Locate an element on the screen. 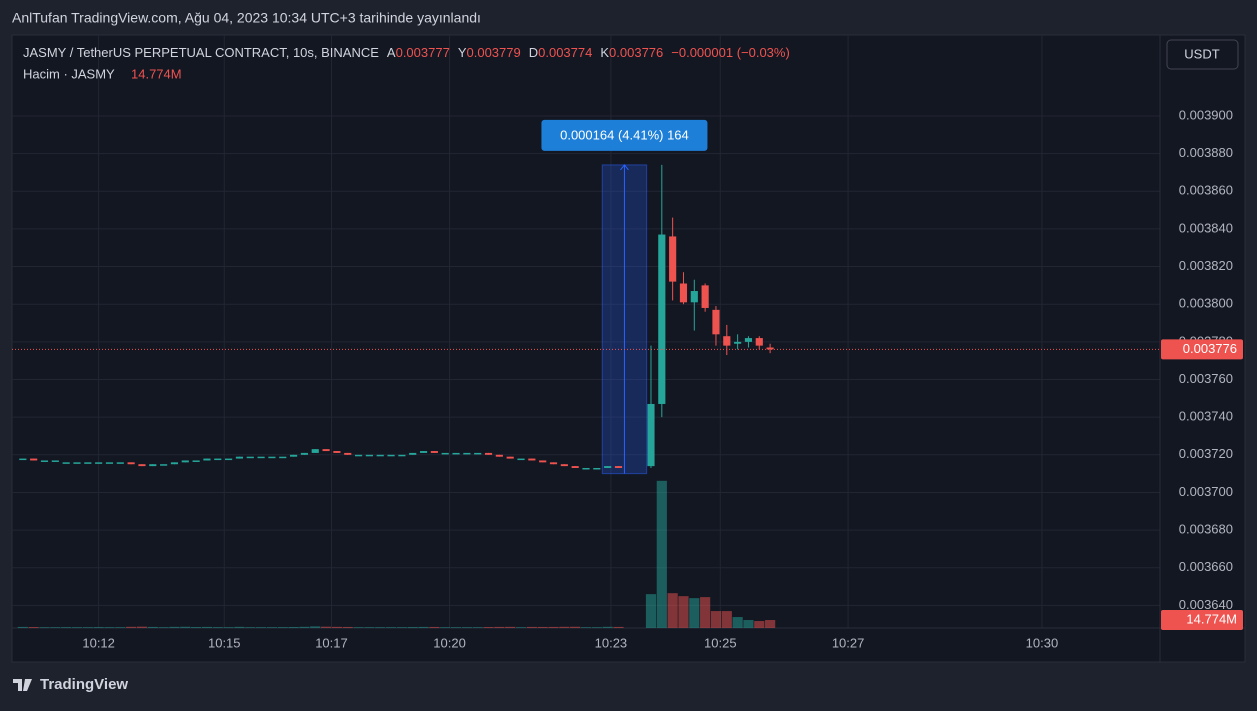 The image size is (1257, 711). y-tick-label: 0.003640 is located at coordinates (1206, 604).